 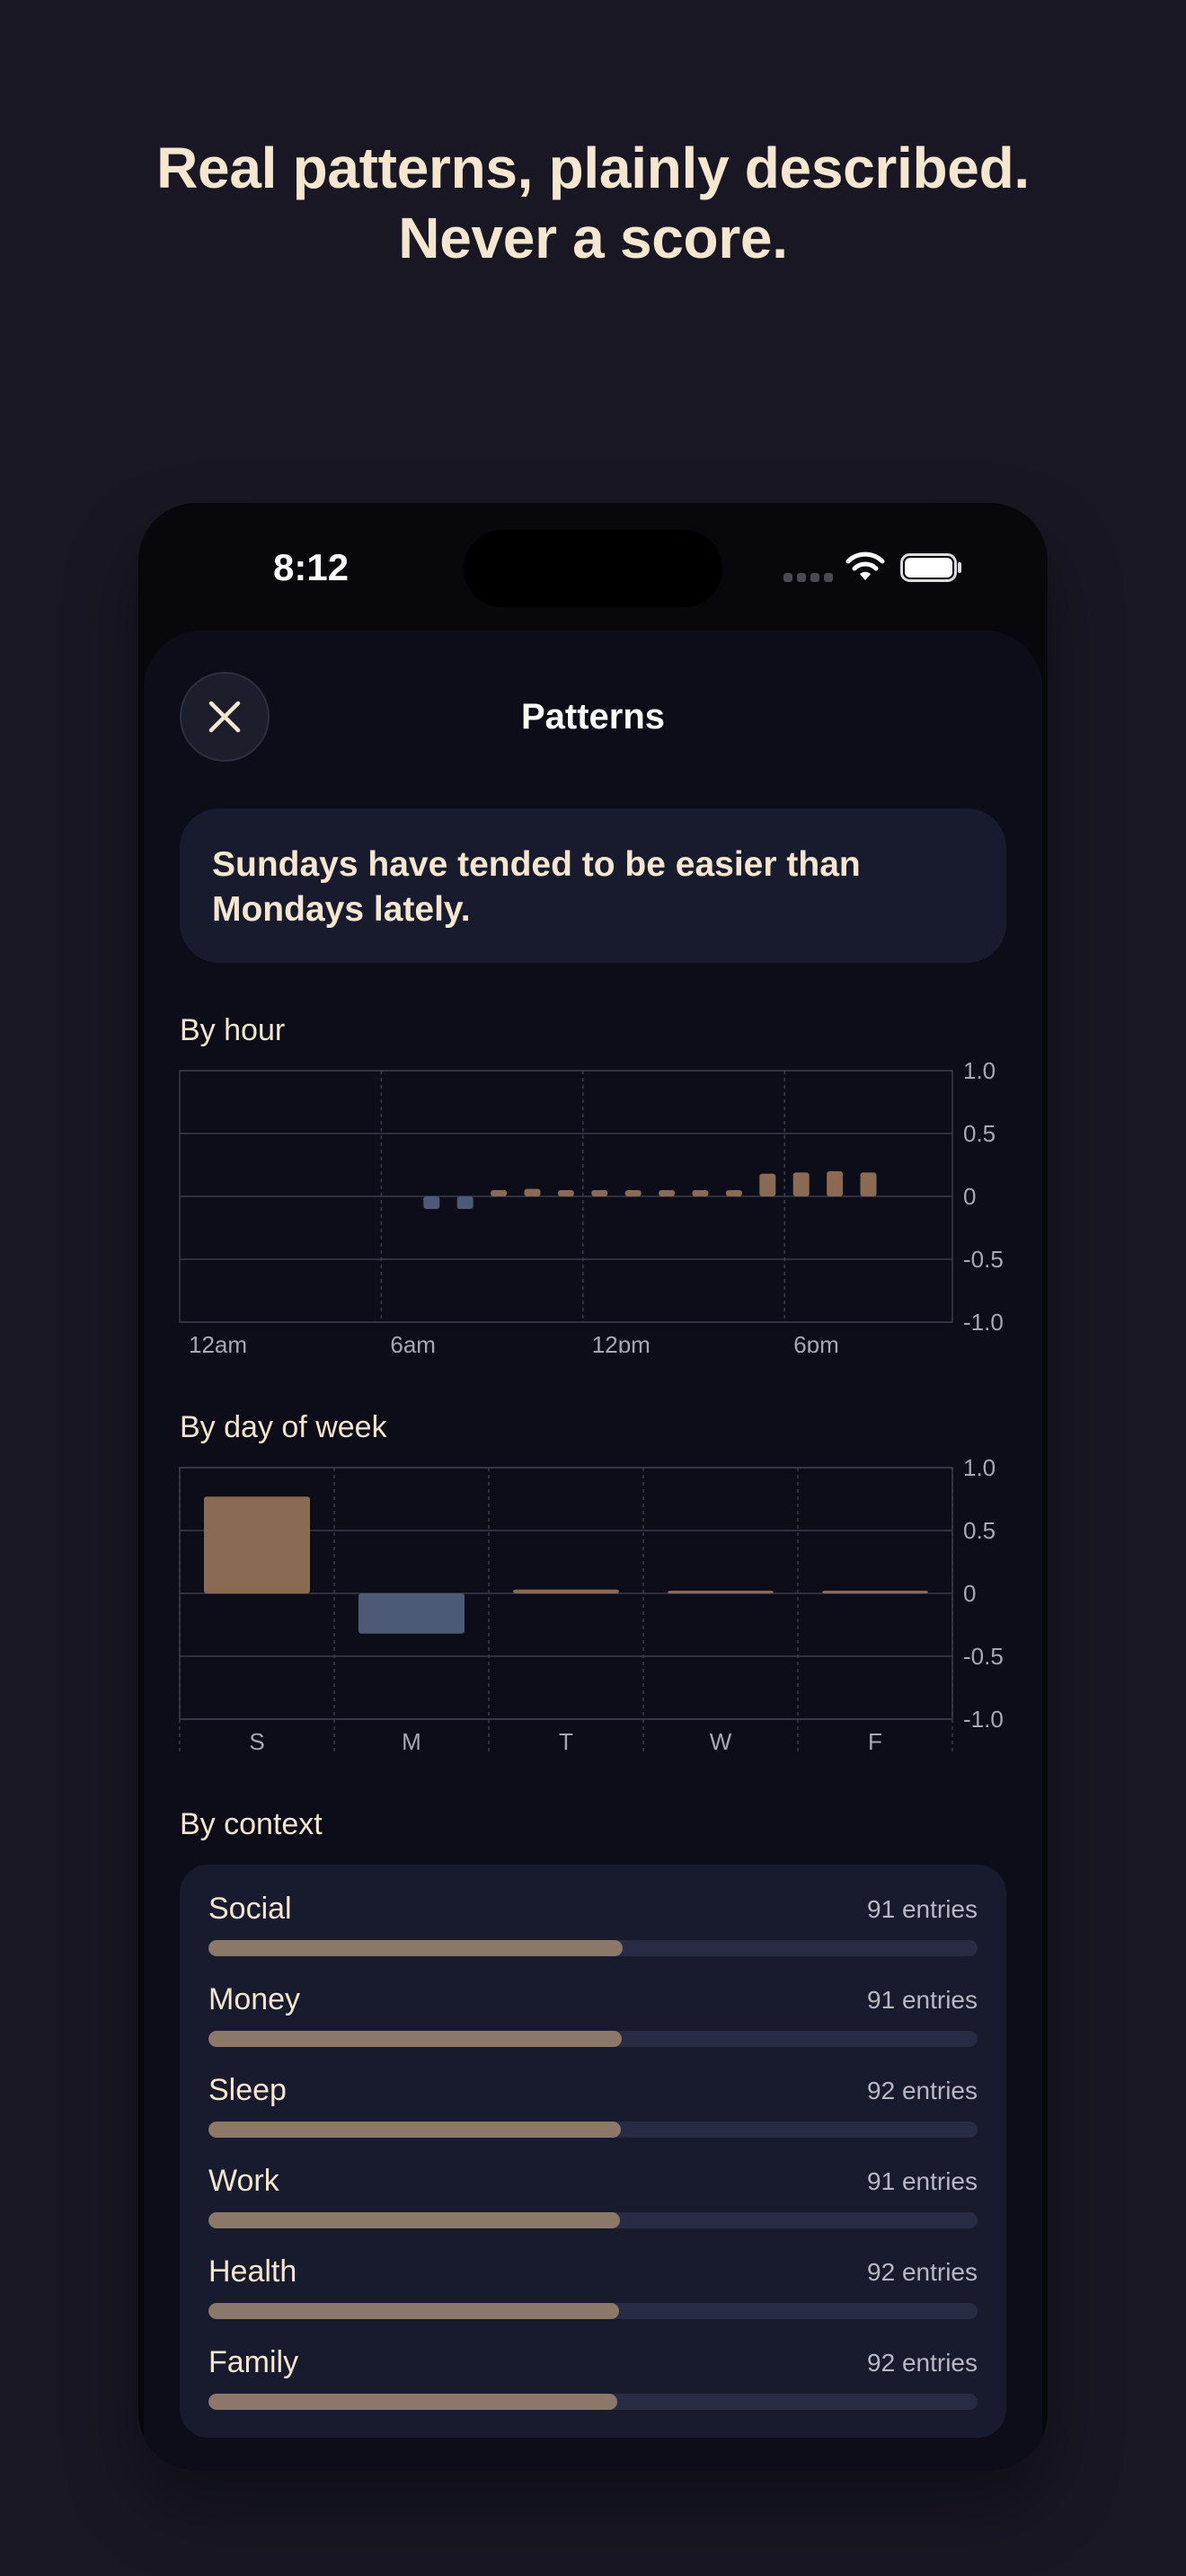 What do you see at coordinates (980, 1530) in the screenshot?
I see `day-y-tick-label: 0.5` at bounding box center [980, 1530].